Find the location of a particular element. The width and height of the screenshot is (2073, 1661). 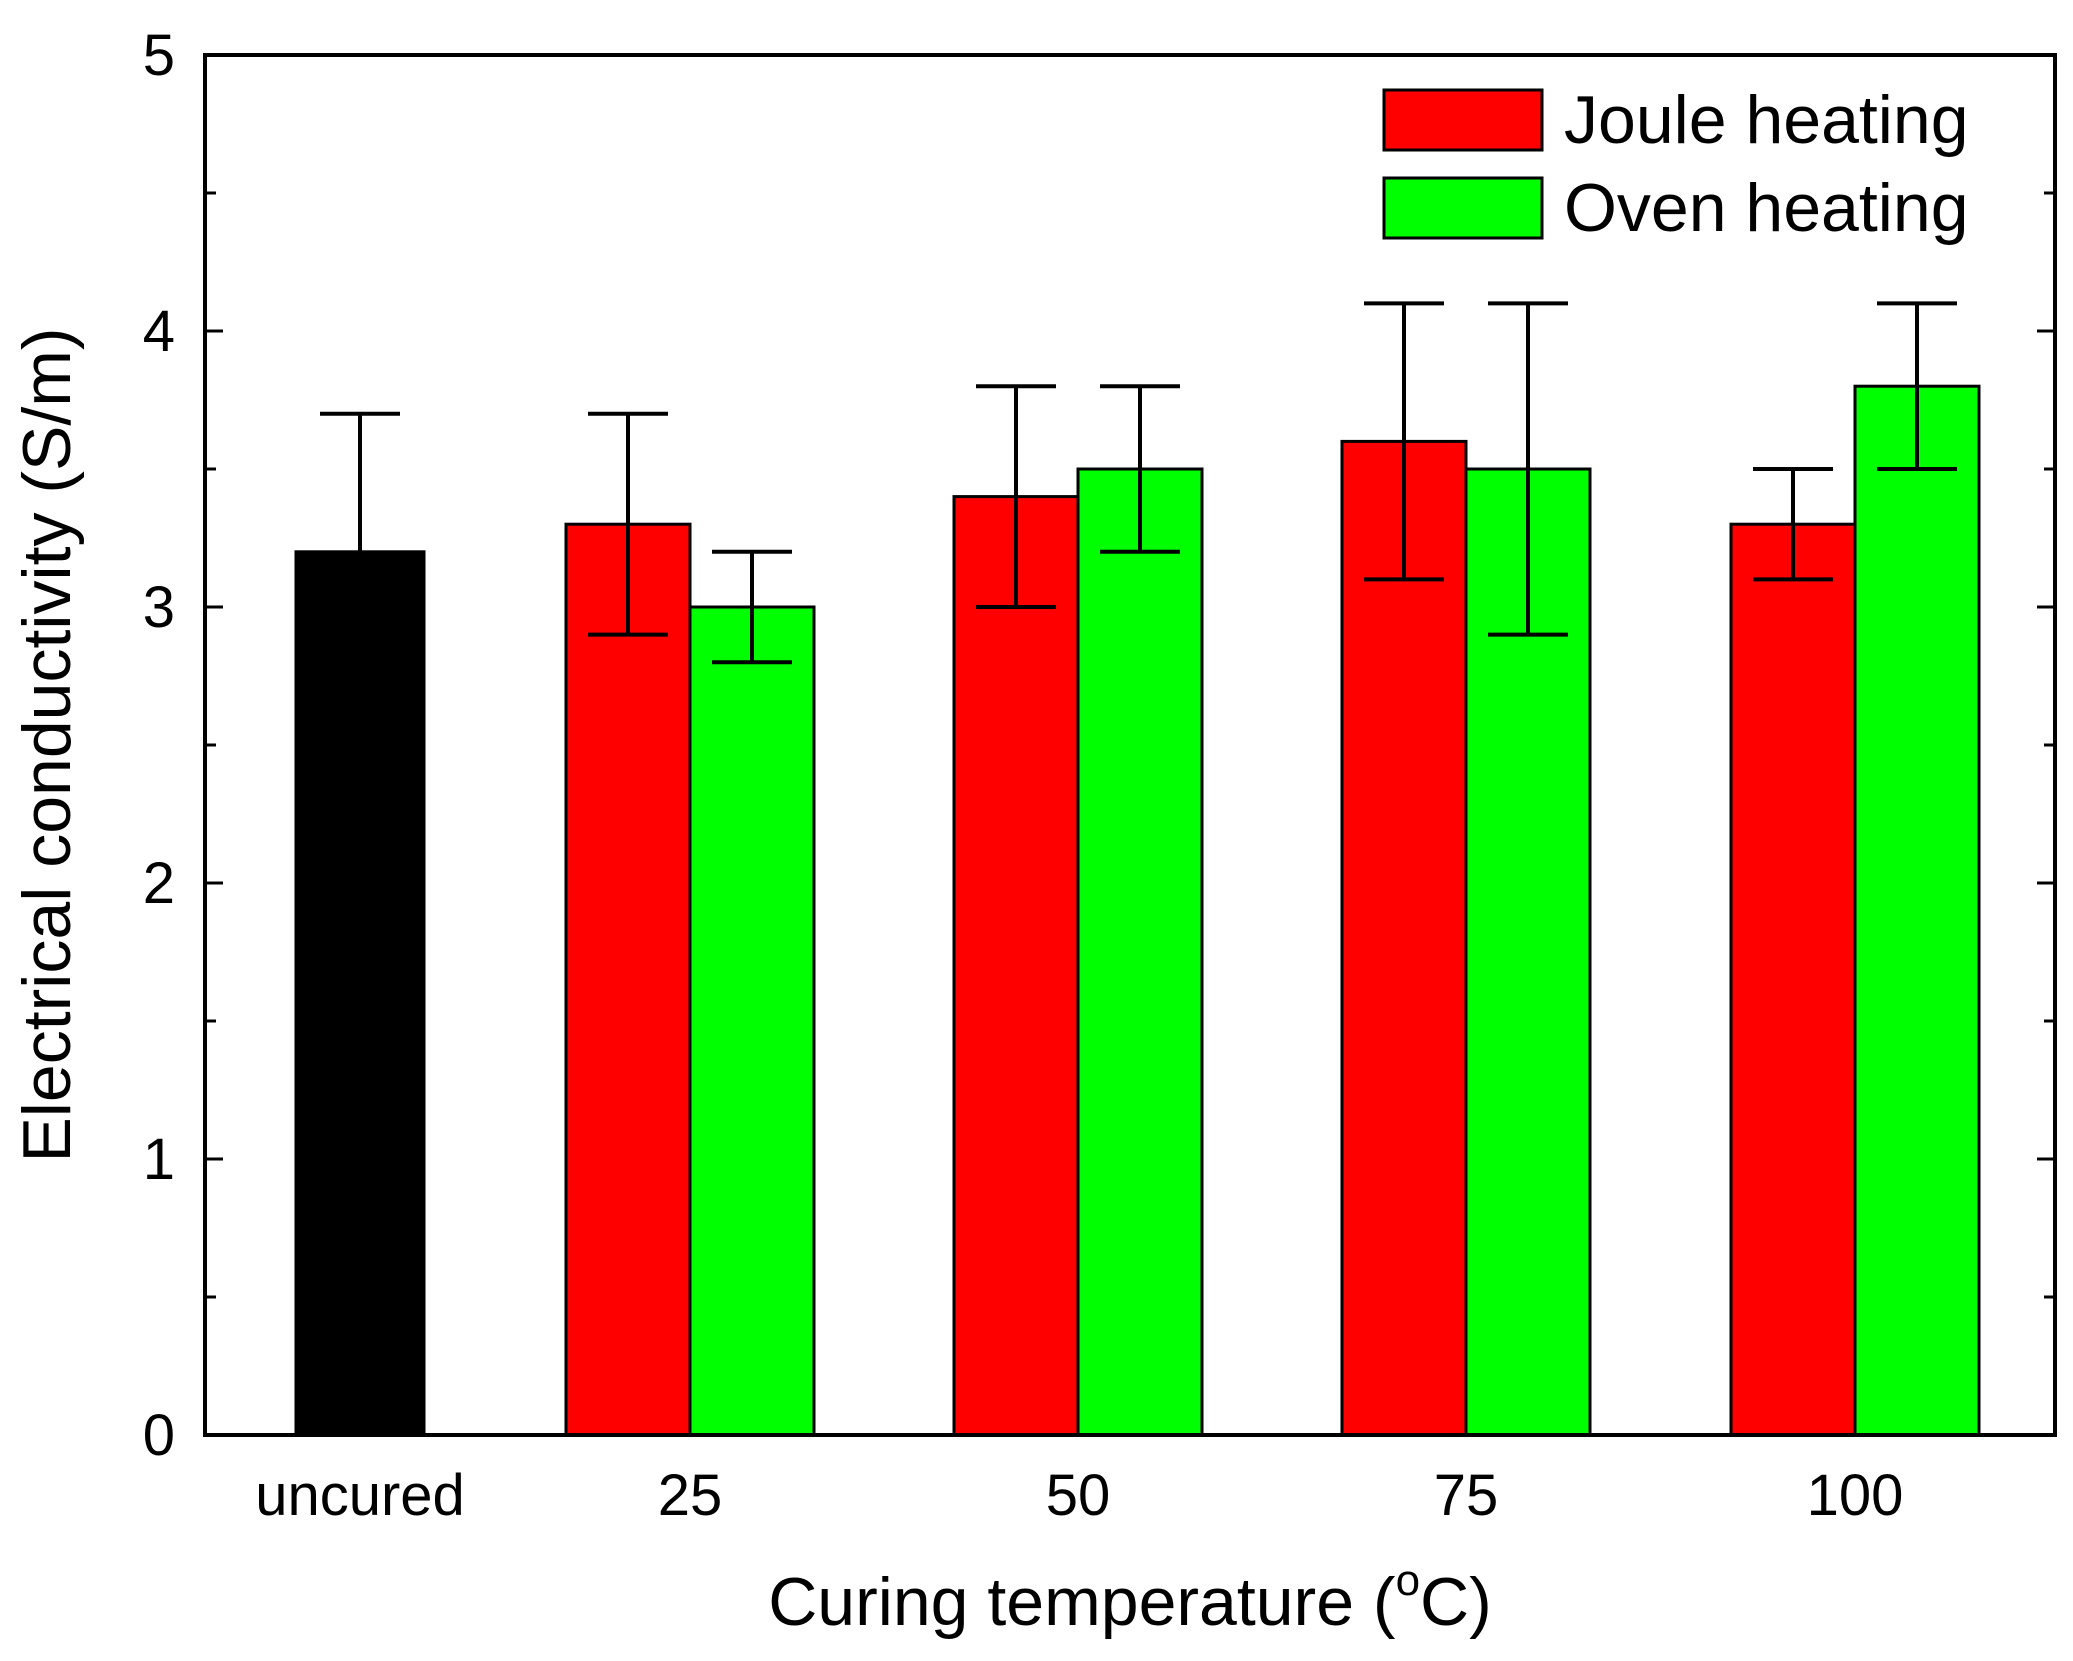

legend-swatch-joule-heating is located at coordinates (1463, 120).